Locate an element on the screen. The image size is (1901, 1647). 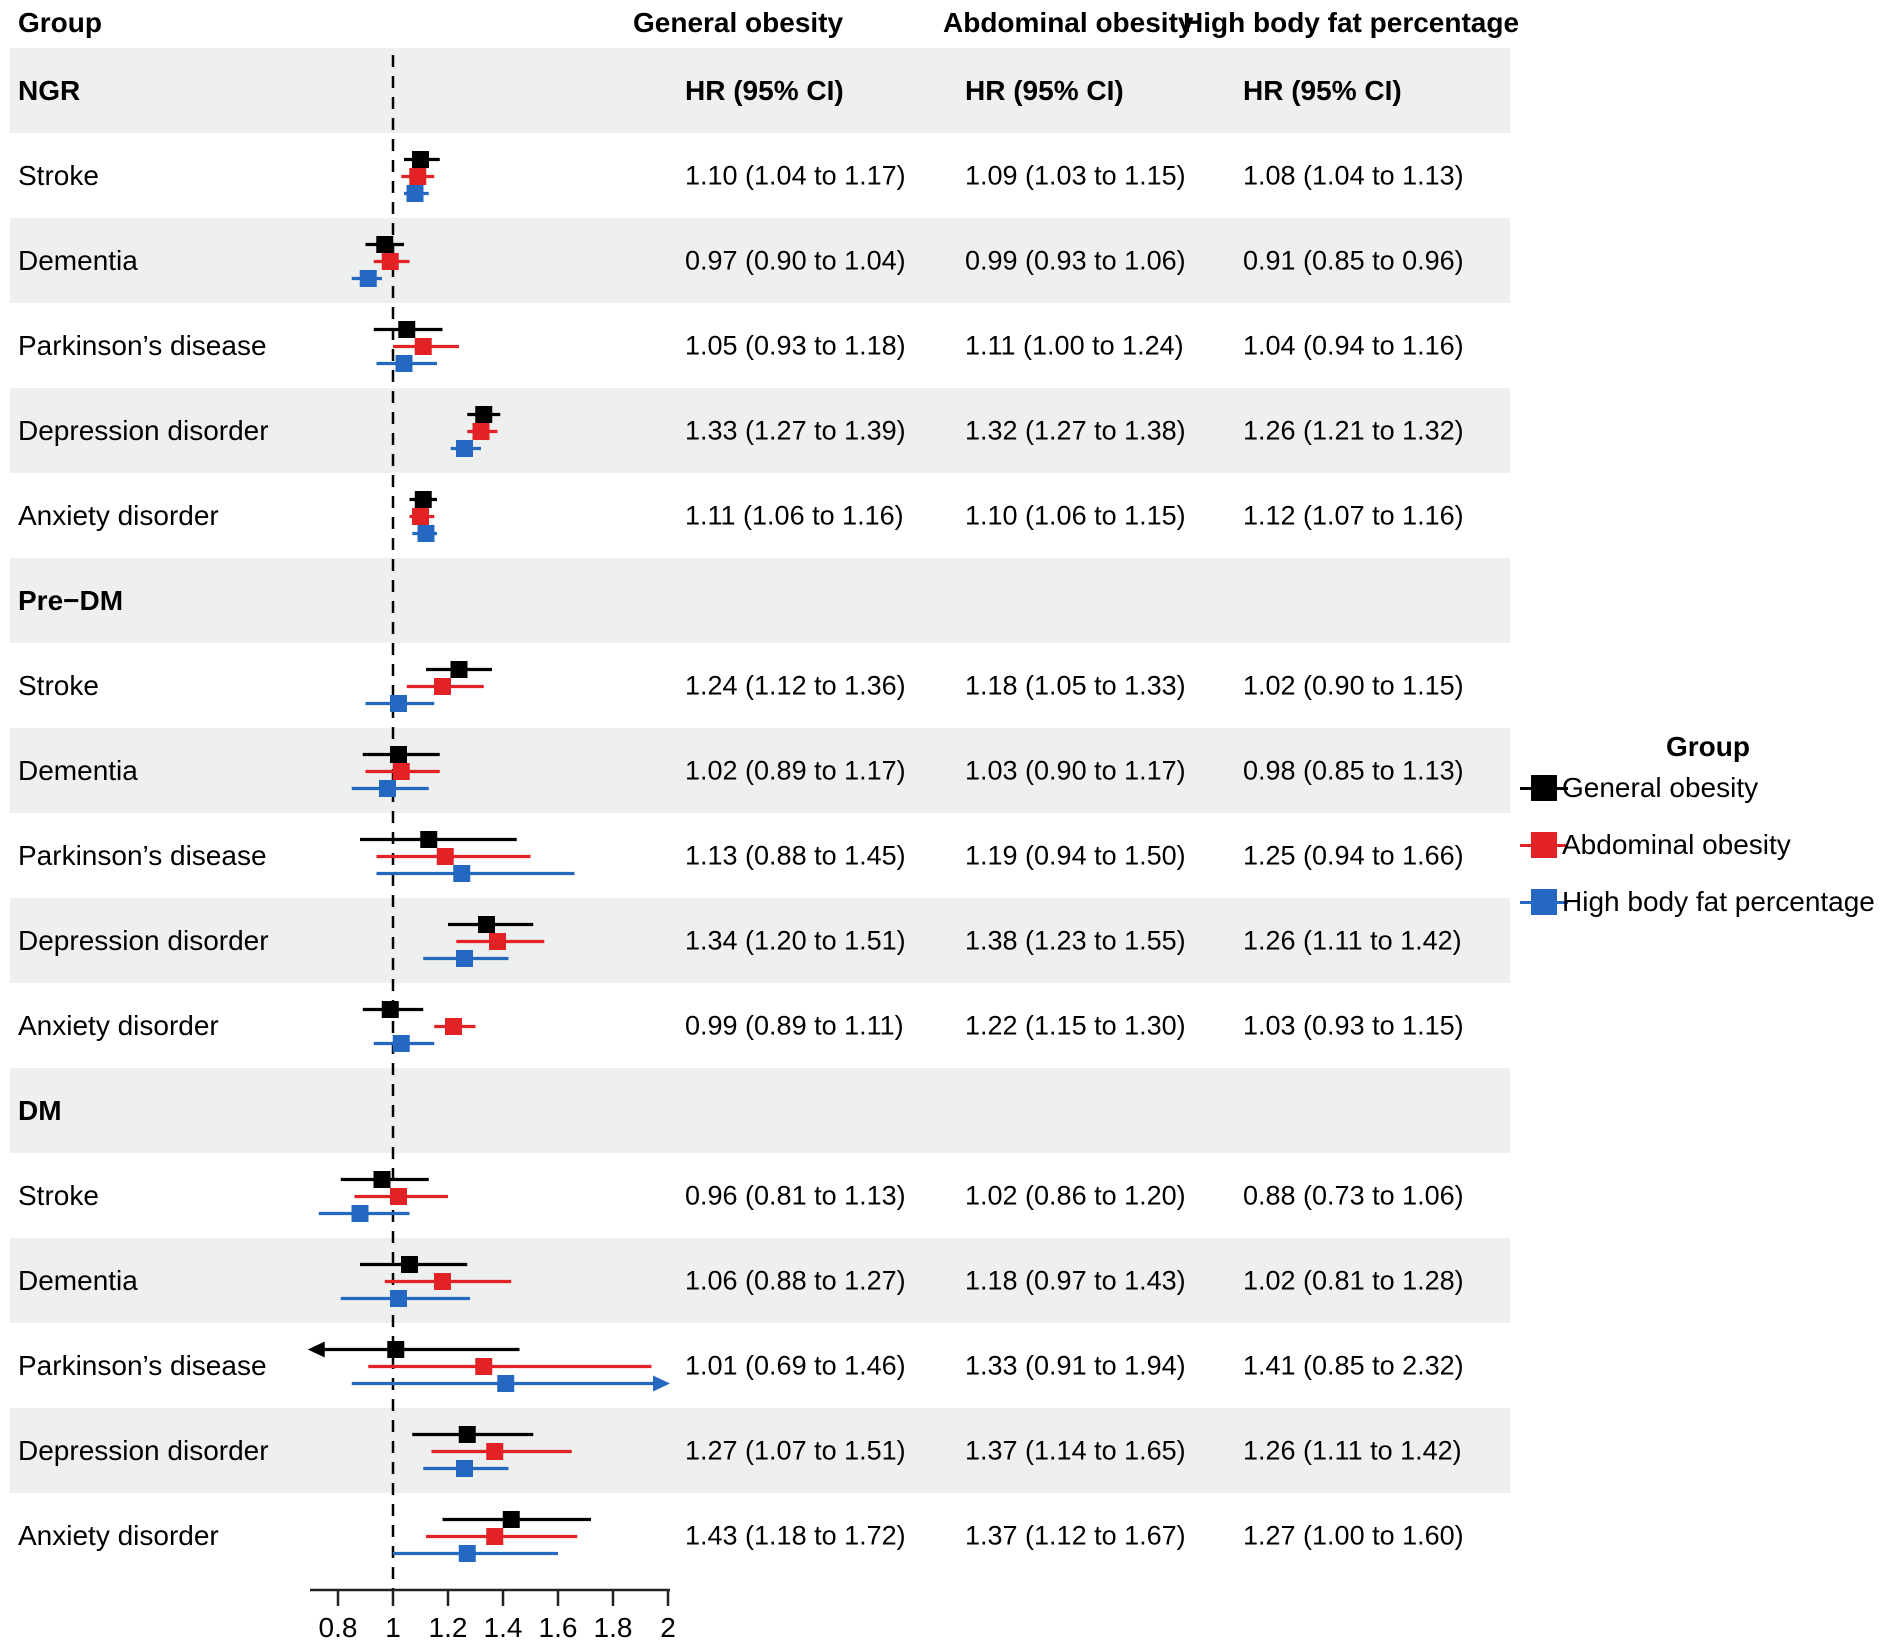
hr-ci-value: 0.91 (0.85 to 0.96) is located at coordinates (1353, 260).